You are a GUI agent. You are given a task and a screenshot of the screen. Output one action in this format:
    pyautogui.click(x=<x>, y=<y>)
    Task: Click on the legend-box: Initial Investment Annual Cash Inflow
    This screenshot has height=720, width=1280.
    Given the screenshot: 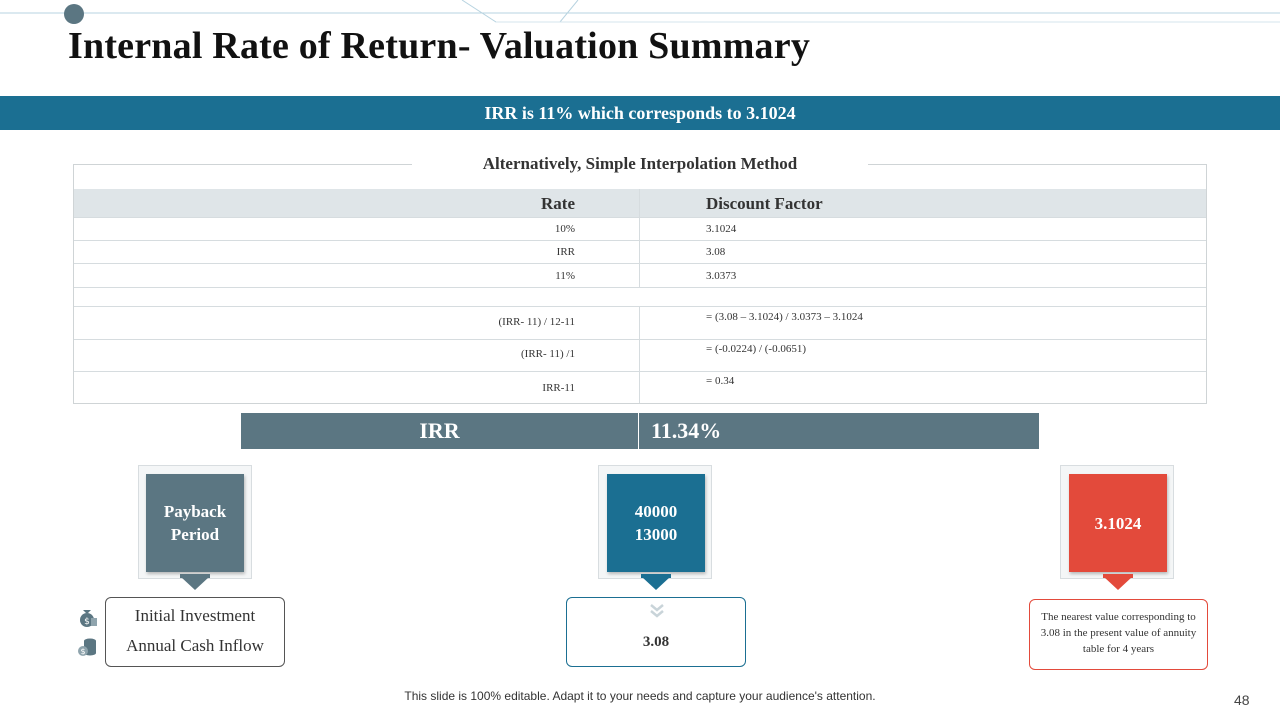 What is the action you would take?
    pyautogui.click(x=195, y=632)
    